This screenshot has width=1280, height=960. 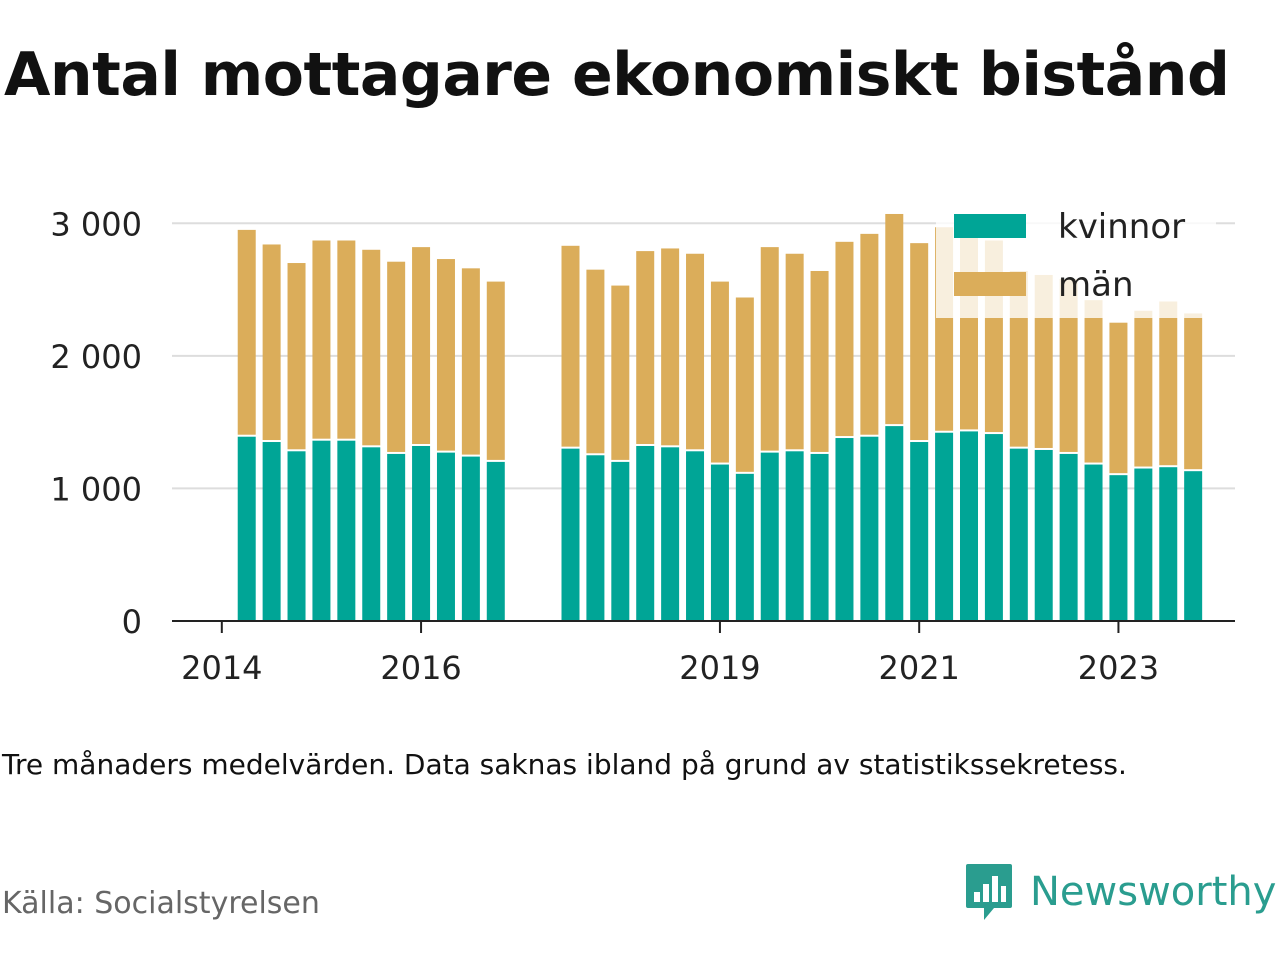 I want to click on x-tick-label: 2021, so click(x=918, y=668).